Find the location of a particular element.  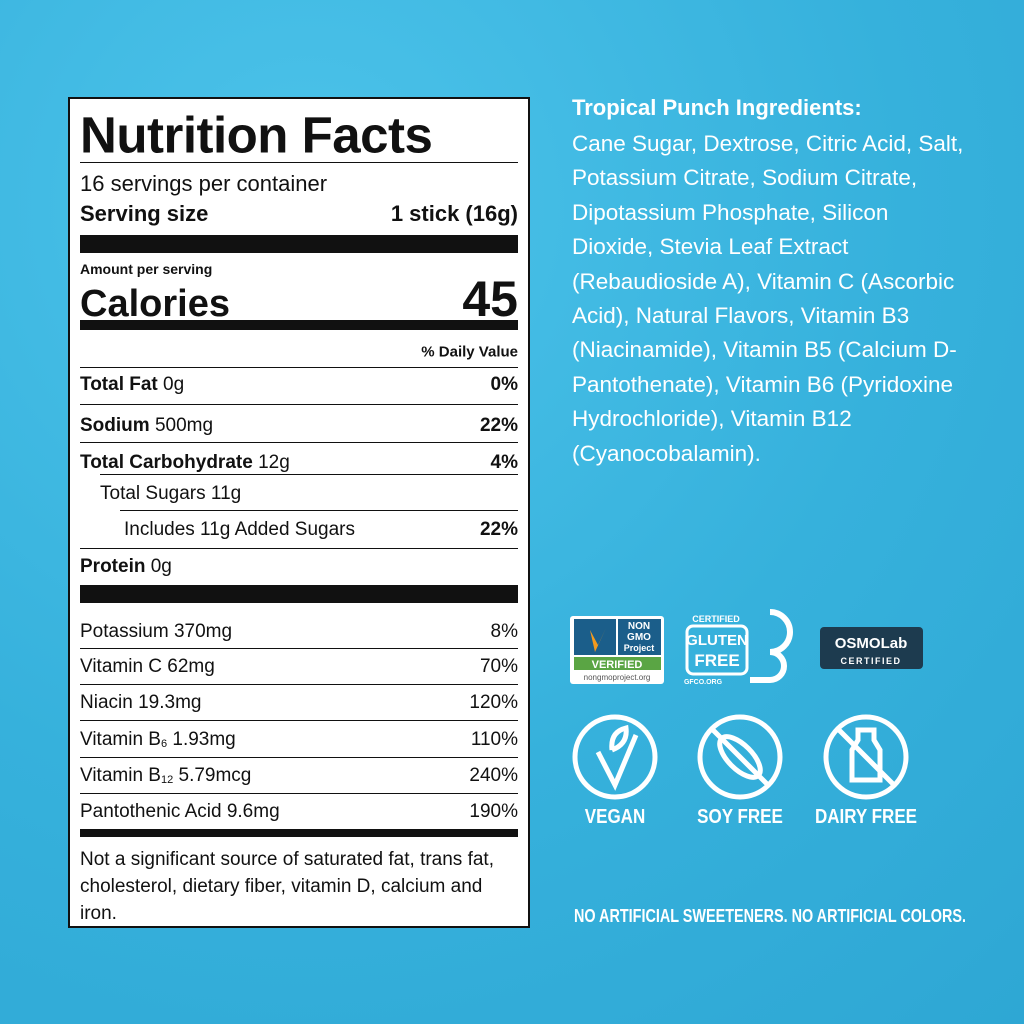

badge-text: GFCO.ORG is located at coordinates (703, 682).